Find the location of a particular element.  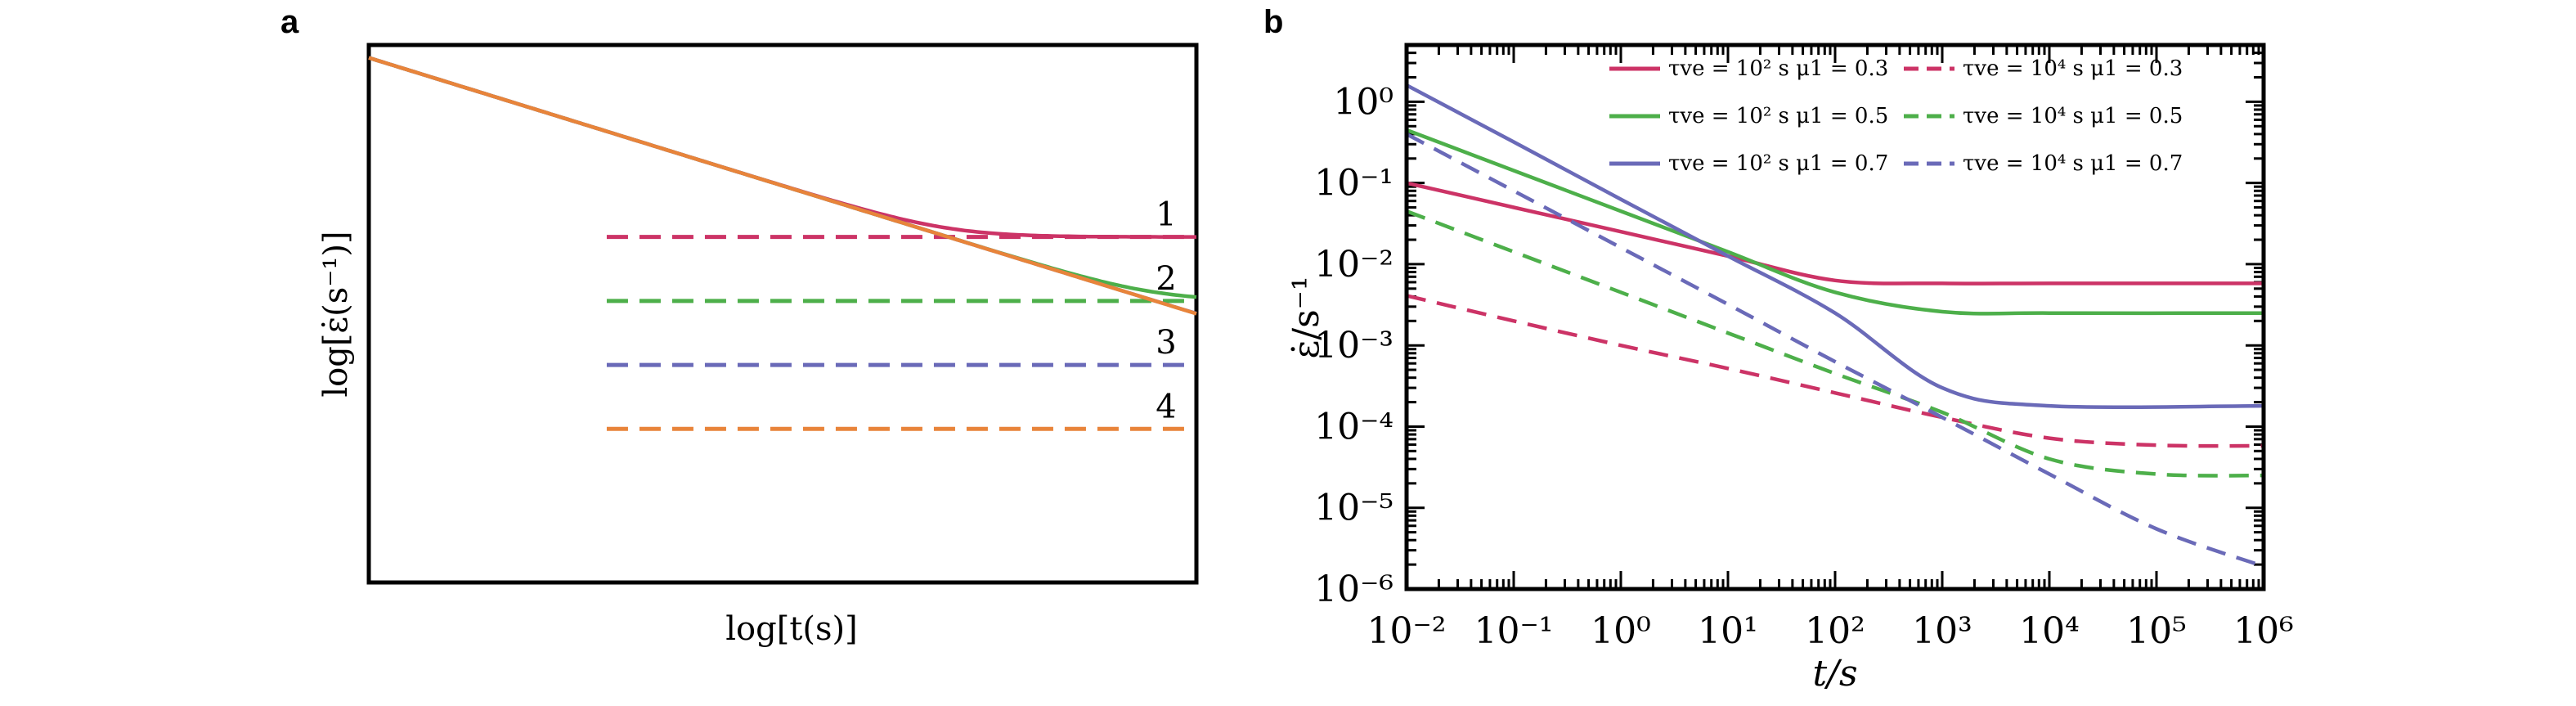

panel-b-xtick-label: 10⁶ is located at coordinates (2263, 631).